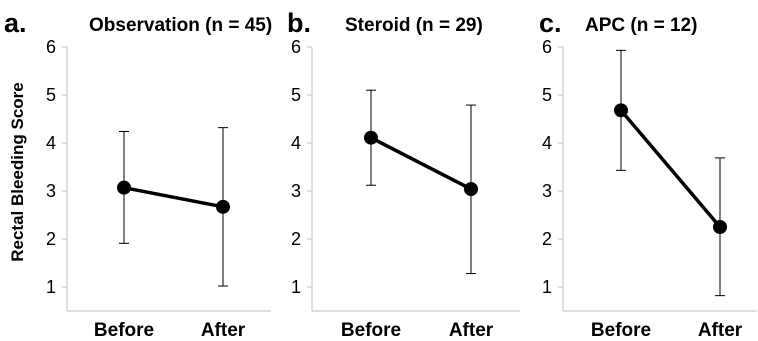 This screenshot has width=758, height=341. I want to click on panel-letter: c., so click(550, 23).